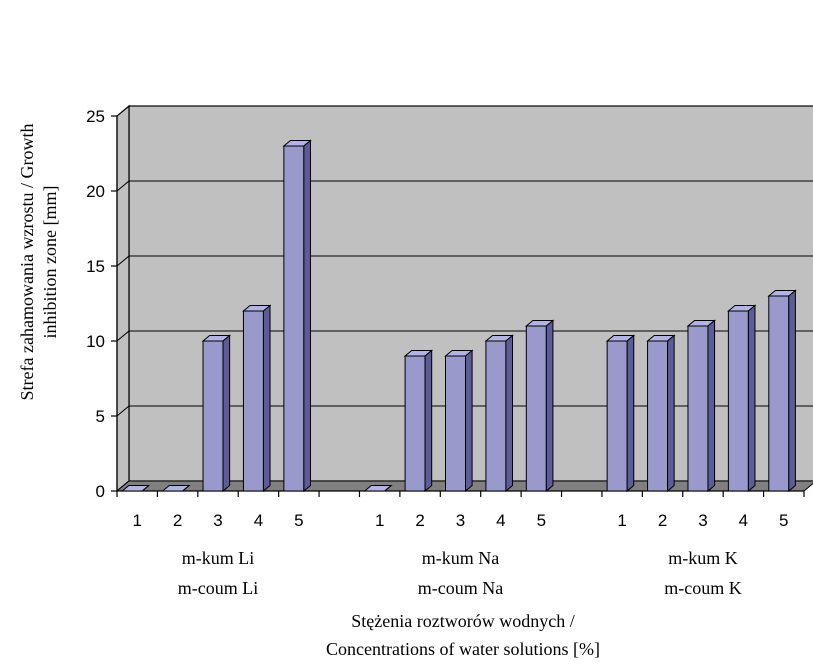  I want to click on y-tick-label: 15, so click(95, 266).